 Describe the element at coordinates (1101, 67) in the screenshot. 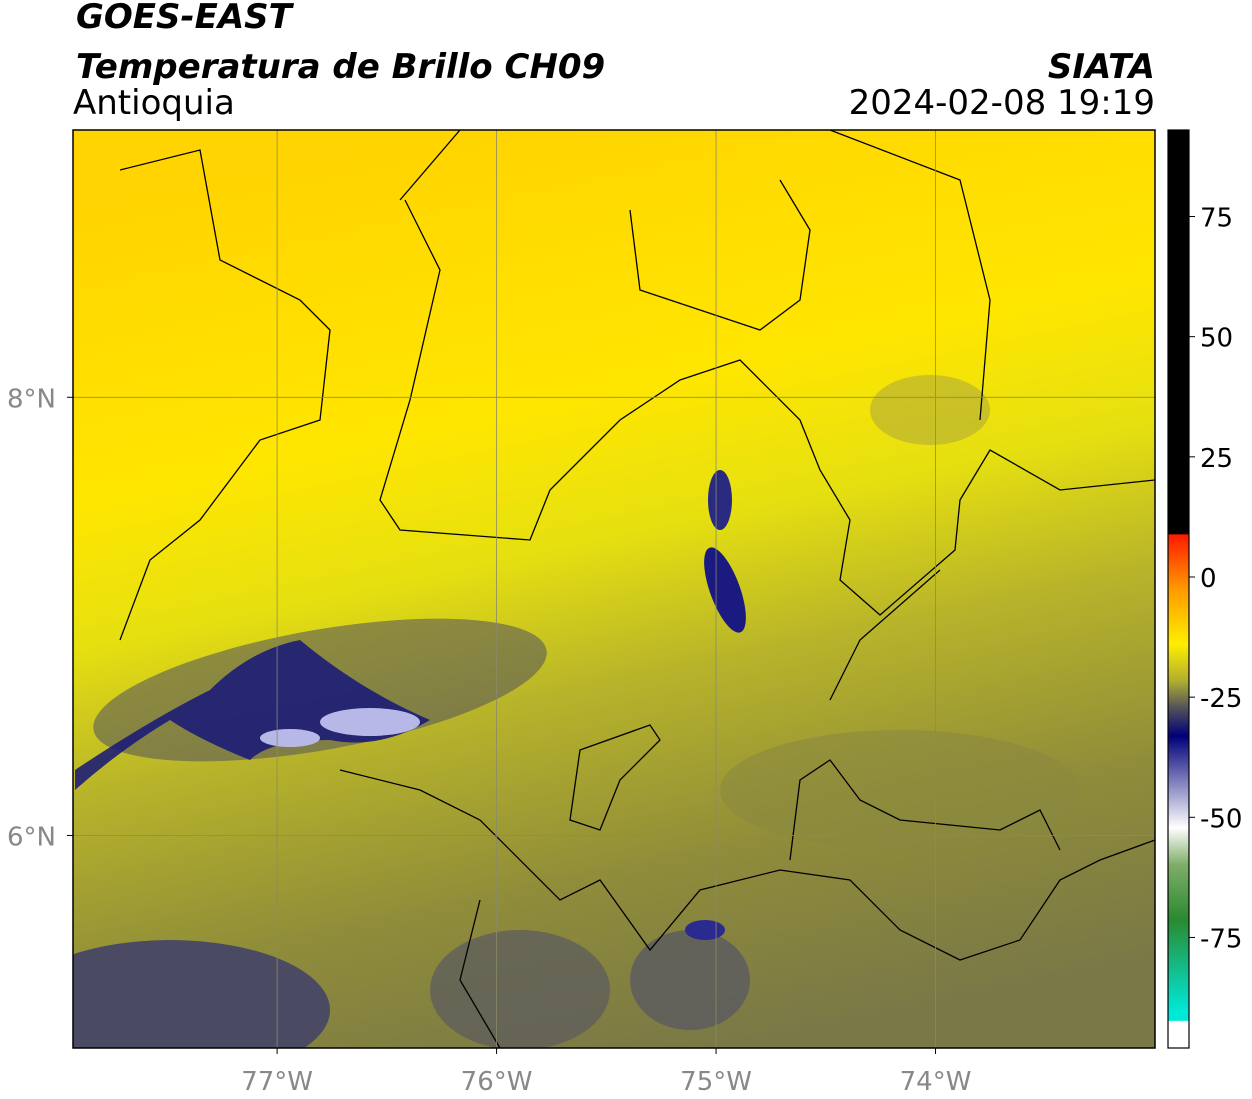

I see `source: SIATA` at that location.